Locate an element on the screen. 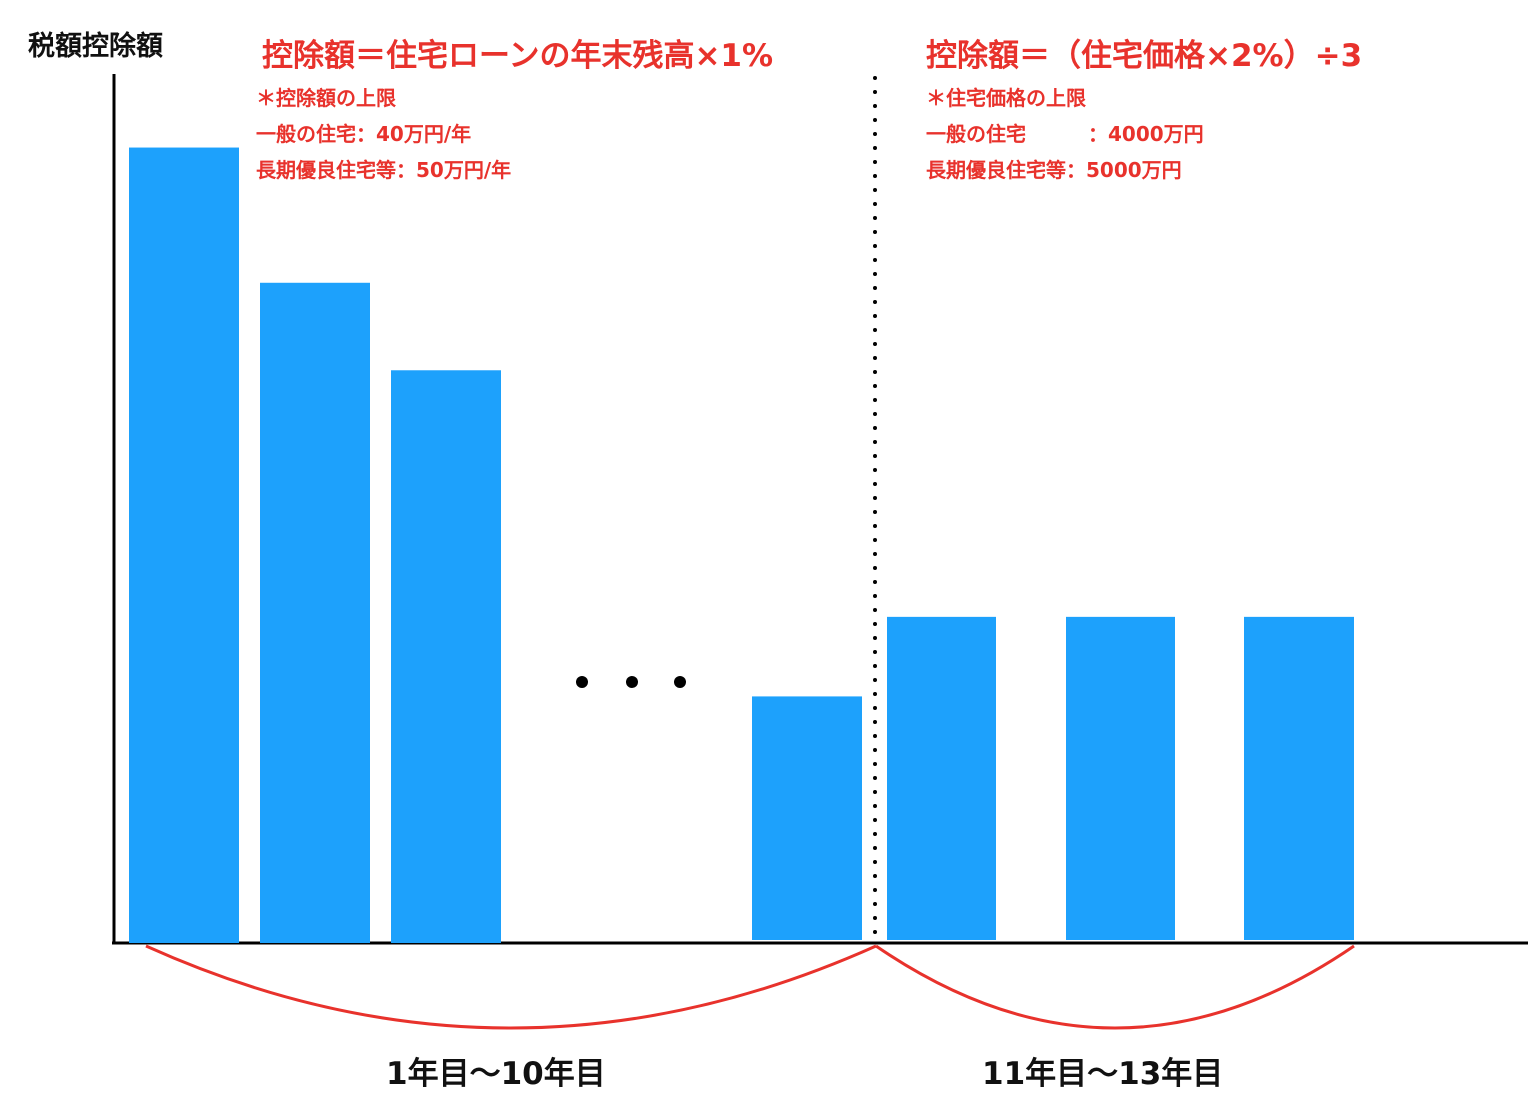 Image resolution: width=1528 pixels, height=1120 pixels. bar-12年目 is located at coordinates (1120, 778).